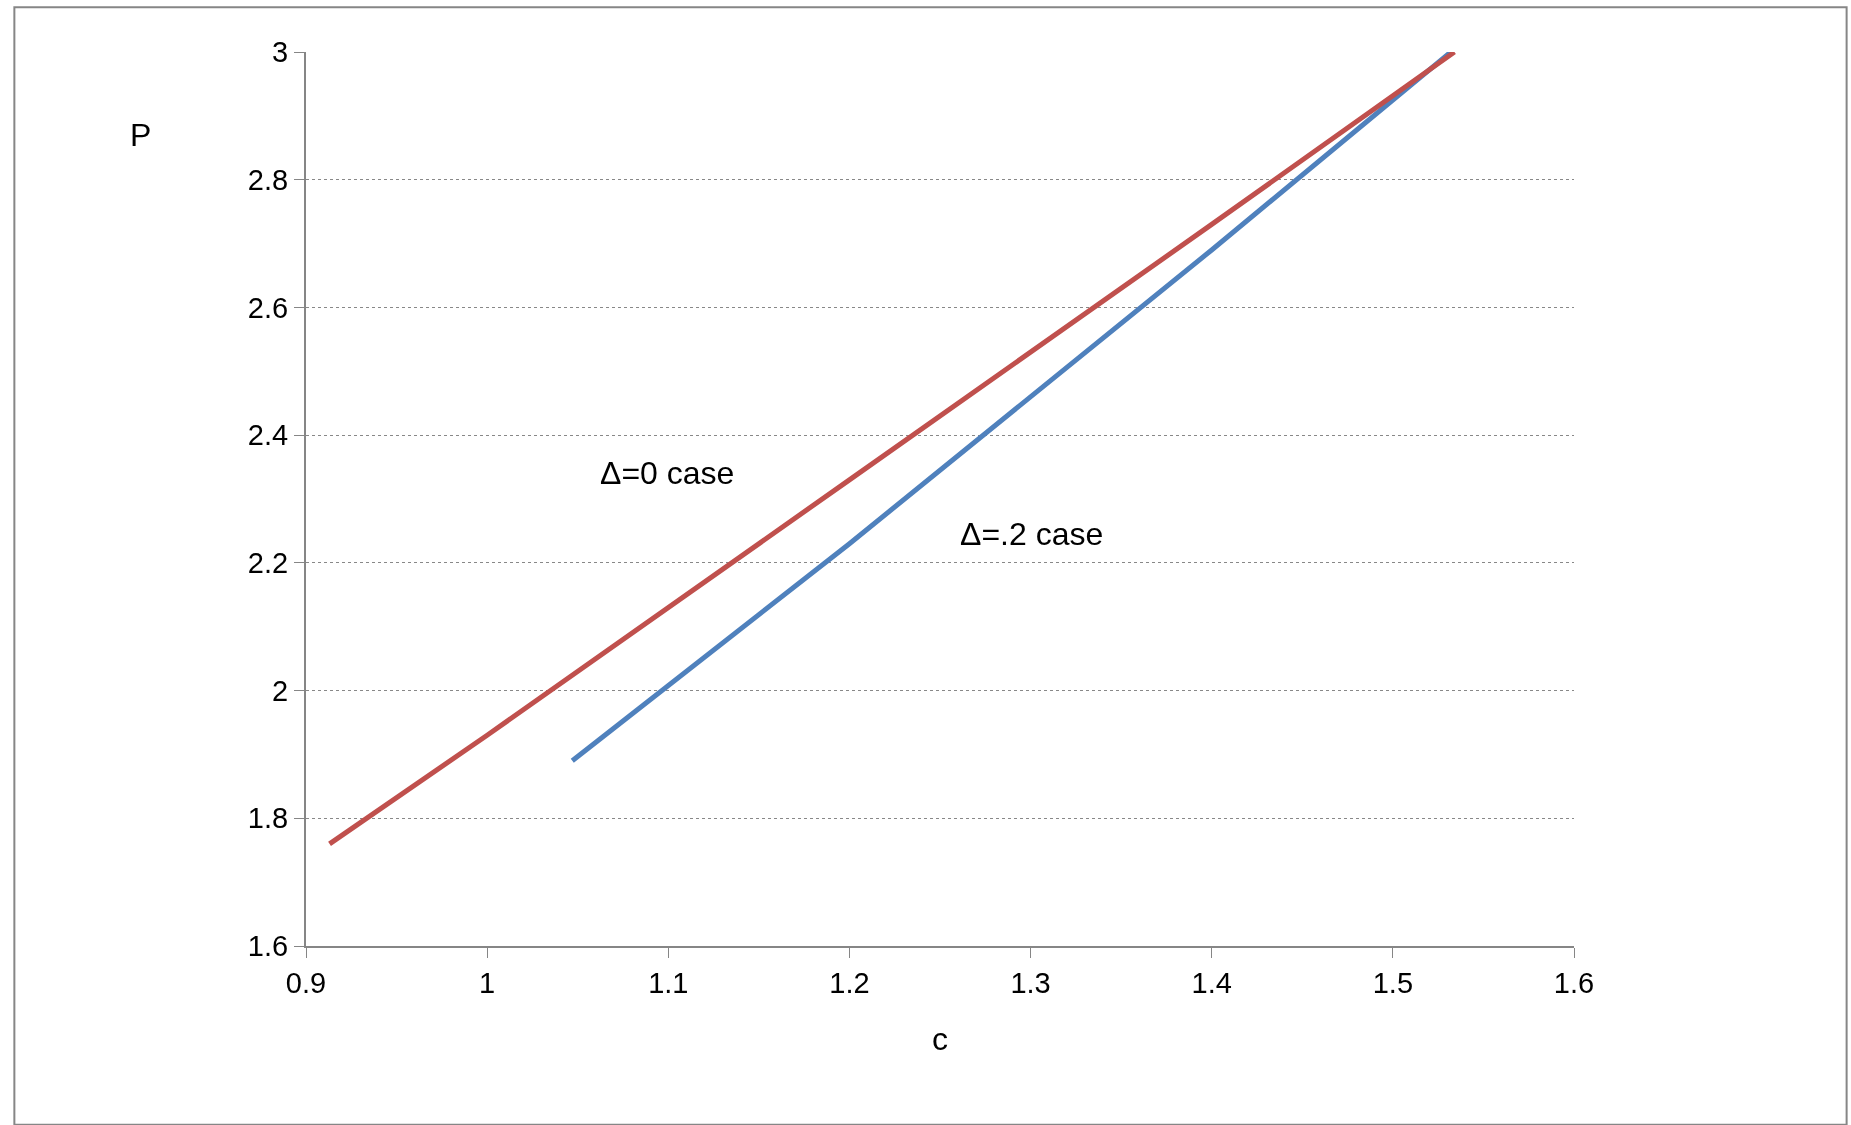 The width and height of the screenshot is (1851, 1125). Describe the element at coordinates (668, 982) in the screenshot. I see `x-tick-label: 1.1` at that location.